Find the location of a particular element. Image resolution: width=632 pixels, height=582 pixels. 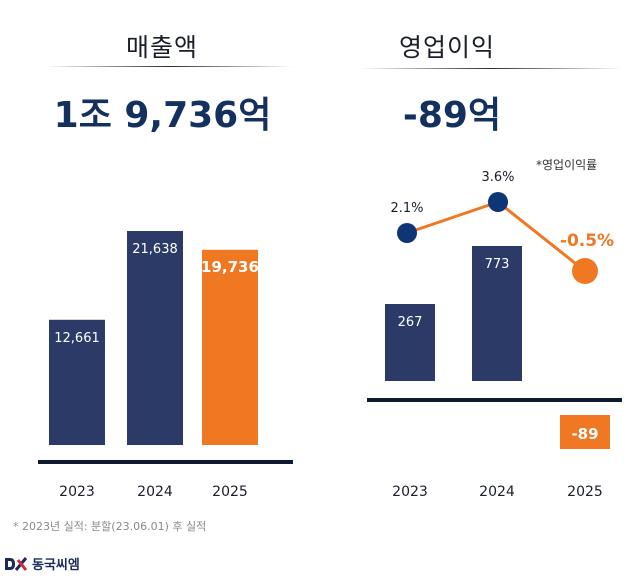

operating-profit-divider is located at coordinates (491, 68).